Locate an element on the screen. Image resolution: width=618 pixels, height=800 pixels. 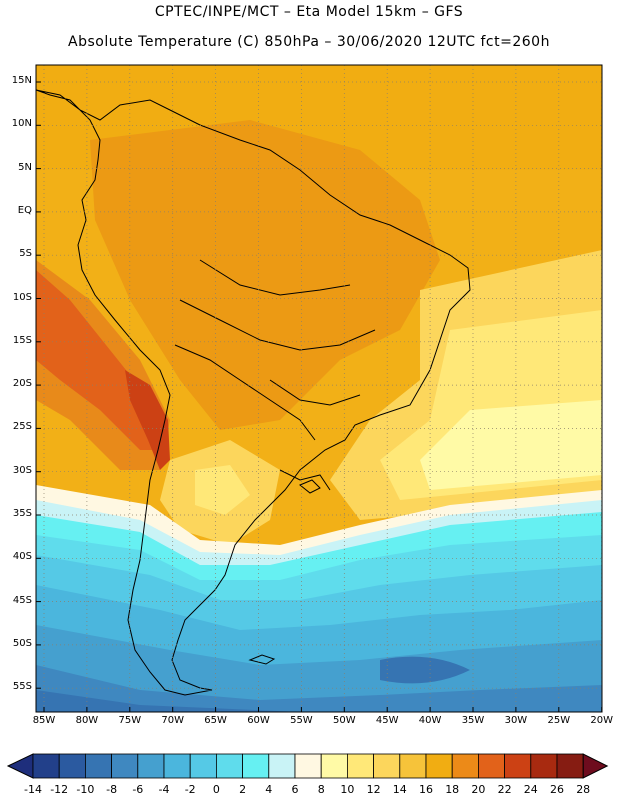
colorbar-label: 6 is located at coordinates (295, 789).